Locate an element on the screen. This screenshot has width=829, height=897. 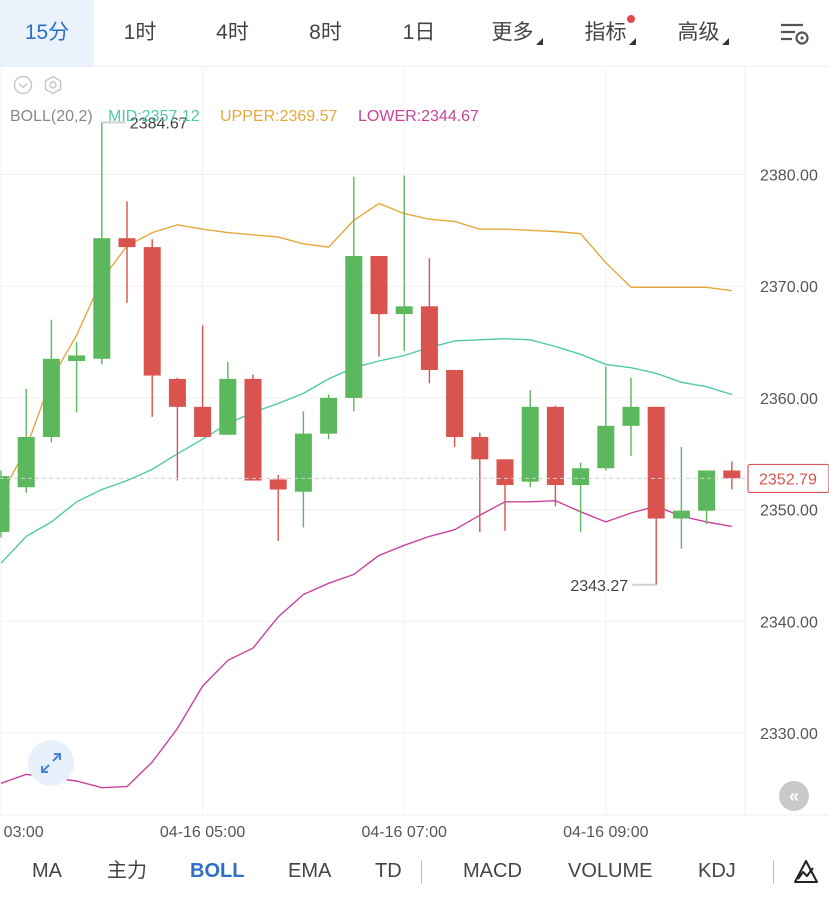
tab-indicators: 指标 is located at coordinates (605, 33).